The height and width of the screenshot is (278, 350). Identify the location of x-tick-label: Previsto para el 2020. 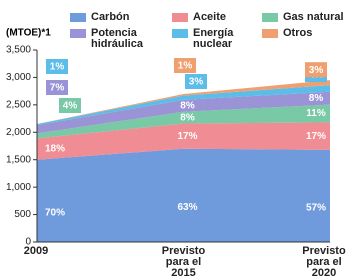
(324, 261).